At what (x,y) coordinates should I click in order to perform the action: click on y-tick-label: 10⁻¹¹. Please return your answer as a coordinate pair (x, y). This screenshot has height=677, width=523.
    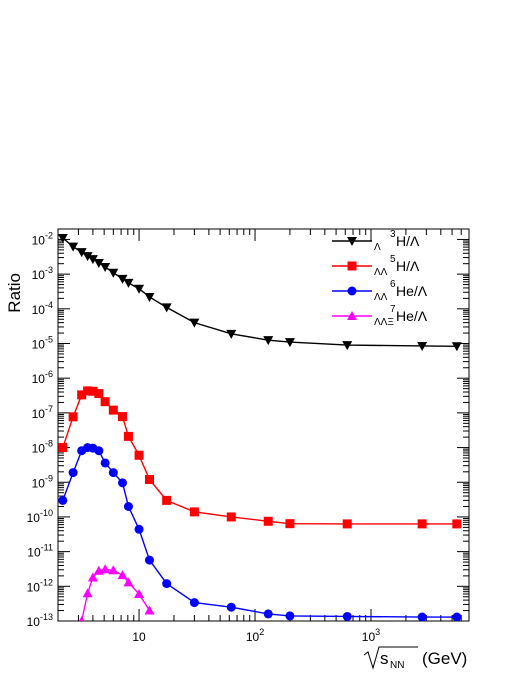
    Looking at the image, I should click on (40, 551).